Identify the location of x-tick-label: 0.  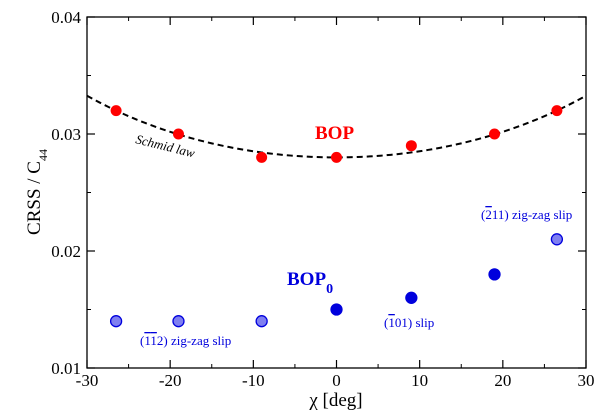
(336, 380).